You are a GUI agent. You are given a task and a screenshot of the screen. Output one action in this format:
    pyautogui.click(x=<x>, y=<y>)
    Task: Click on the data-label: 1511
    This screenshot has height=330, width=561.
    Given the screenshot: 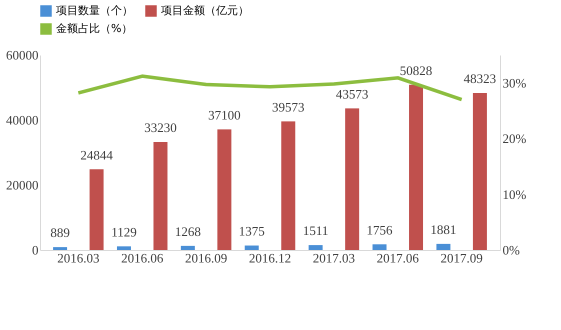 What is the action you would take?
    pyautogui.click(x=315, y=230)
    